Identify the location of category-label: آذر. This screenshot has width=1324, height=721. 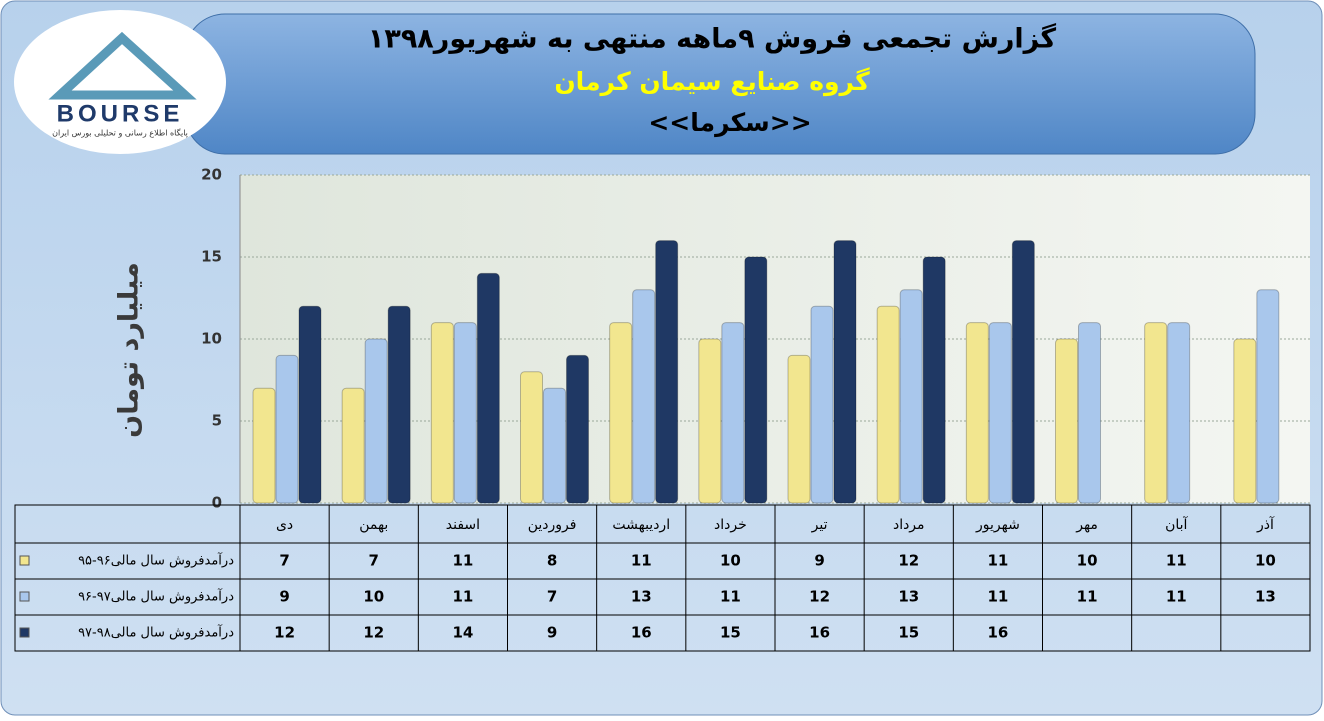
(1265, 524).